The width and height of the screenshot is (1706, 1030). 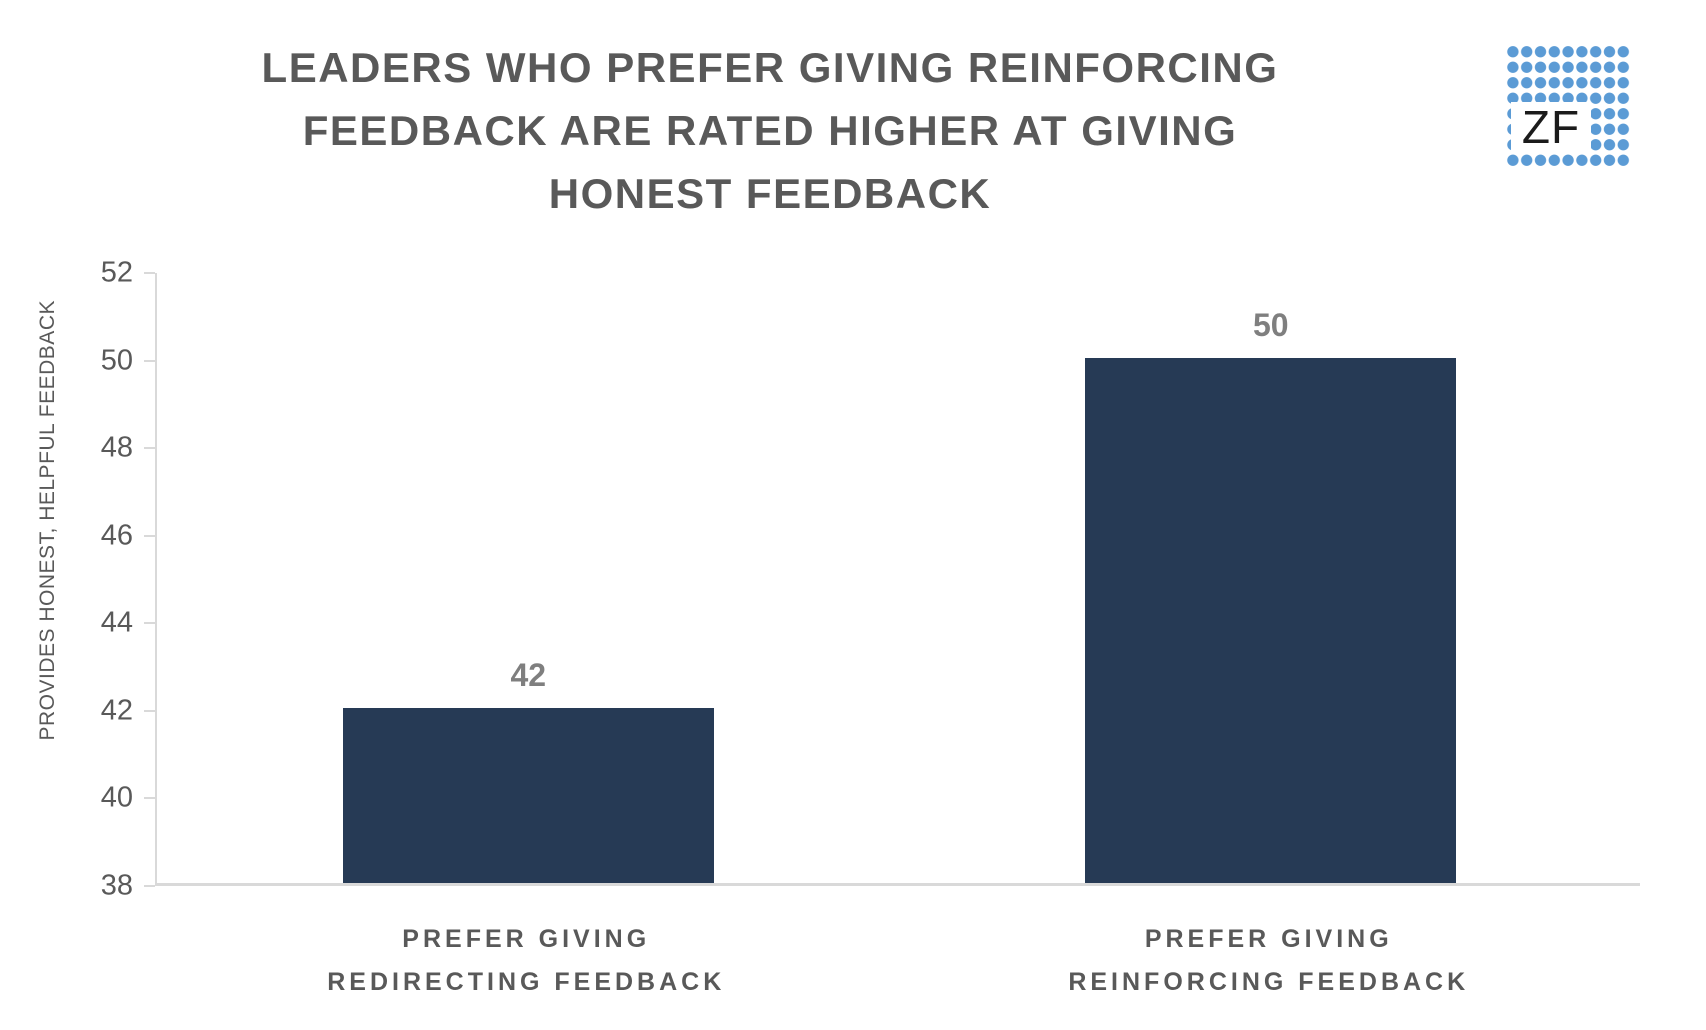 I want to click on y-tick-label: 44, so click(x=116, y=622).